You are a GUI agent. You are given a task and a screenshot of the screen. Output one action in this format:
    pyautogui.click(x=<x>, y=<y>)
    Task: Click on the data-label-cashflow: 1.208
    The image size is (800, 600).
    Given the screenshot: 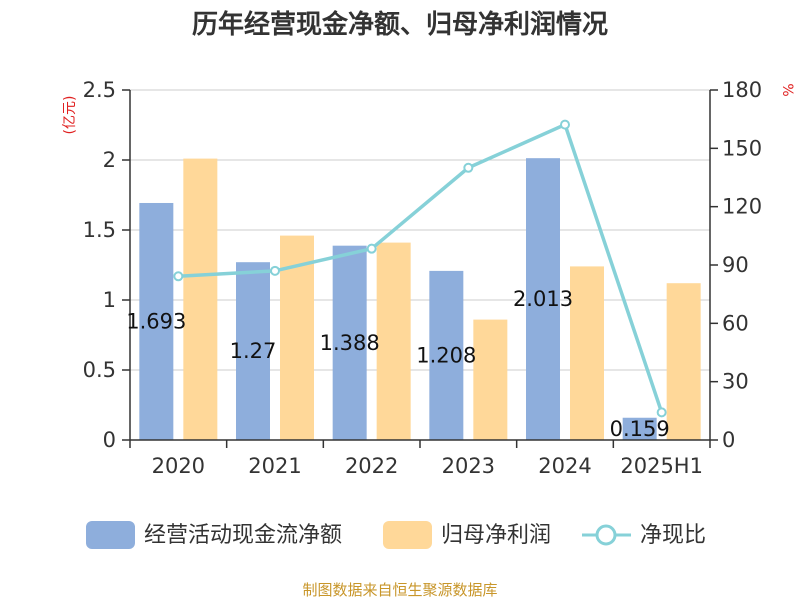 What is the action you would take?
    pyautogui.click(x=446, y=355)
    